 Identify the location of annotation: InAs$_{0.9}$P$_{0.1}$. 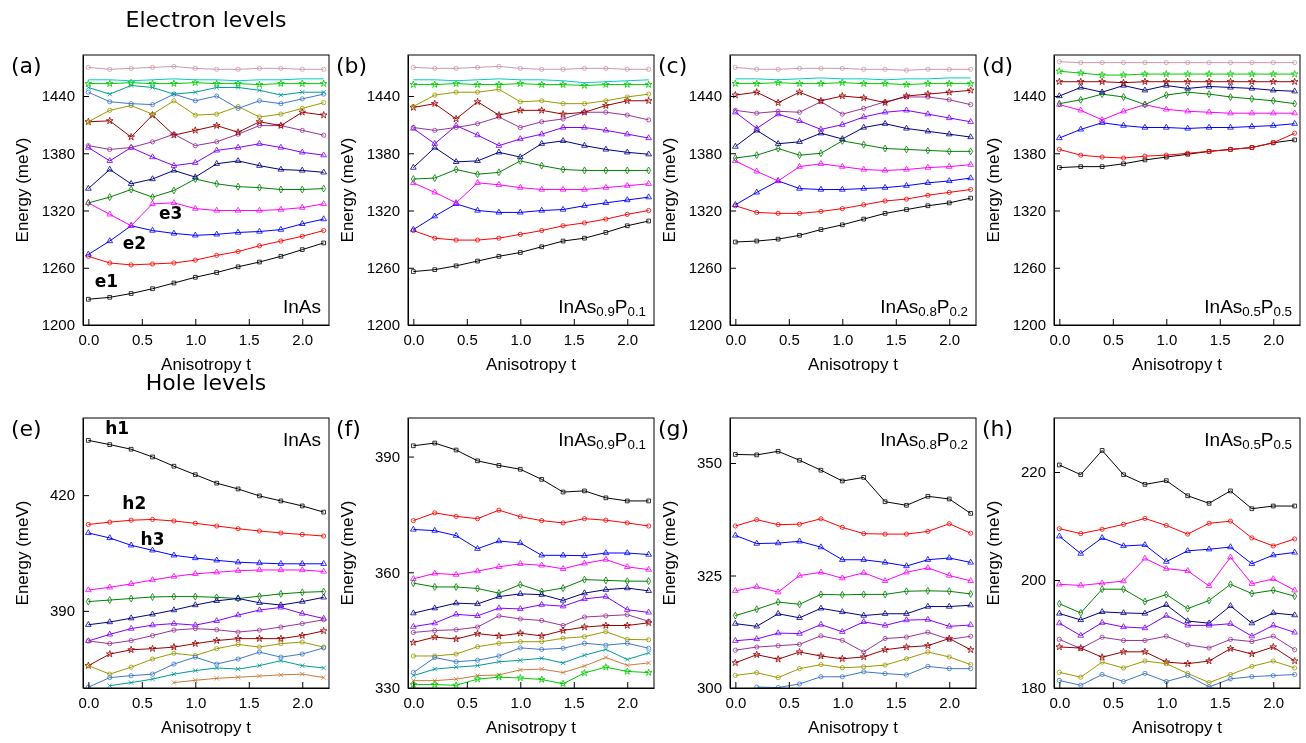
(602, 308).